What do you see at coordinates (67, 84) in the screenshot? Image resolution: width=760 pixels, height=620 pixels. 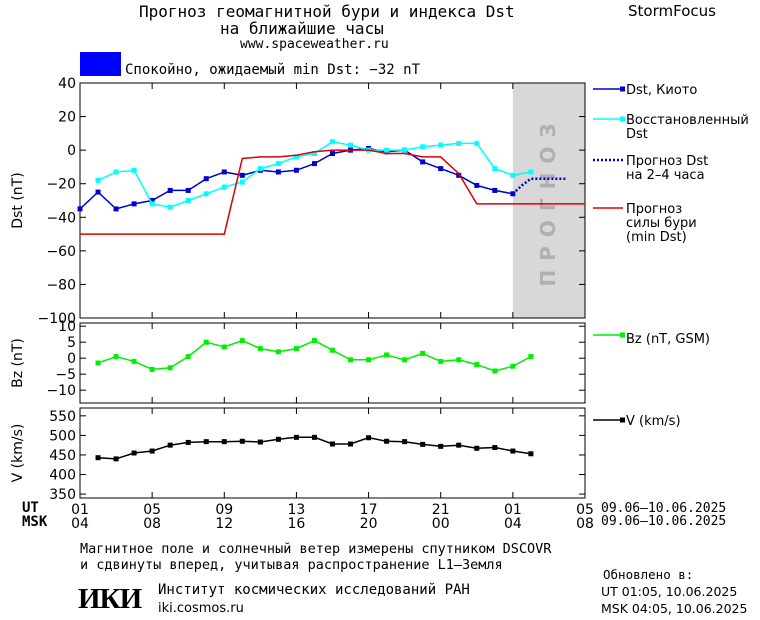 I see `y-tick-label: 40` at bounding box center [67, 84].